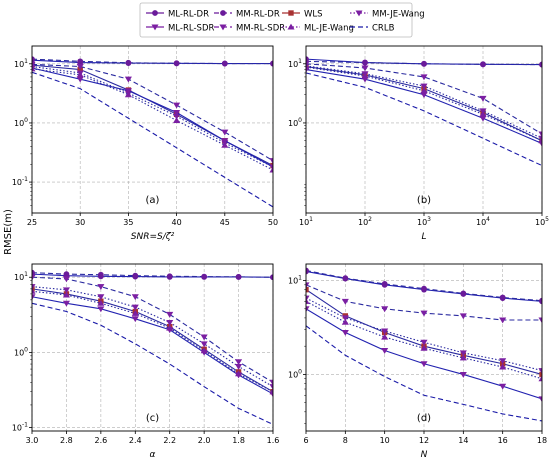 The height and width of the screenshot is (463, 550). I want to click on legend-label: MM-RL-DR, so click(258, 15).